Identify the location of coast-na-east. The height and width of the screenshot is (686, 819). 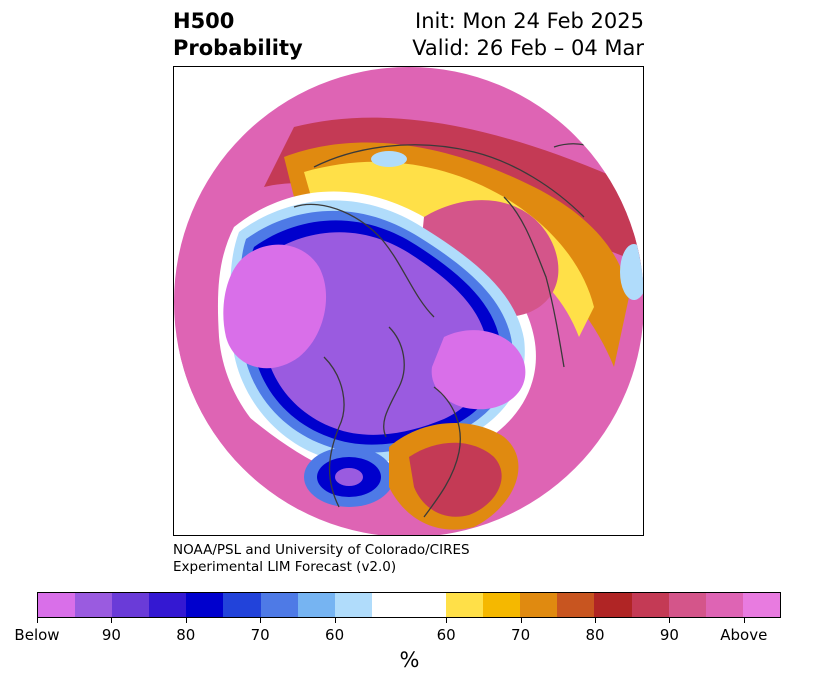
(442, 452).